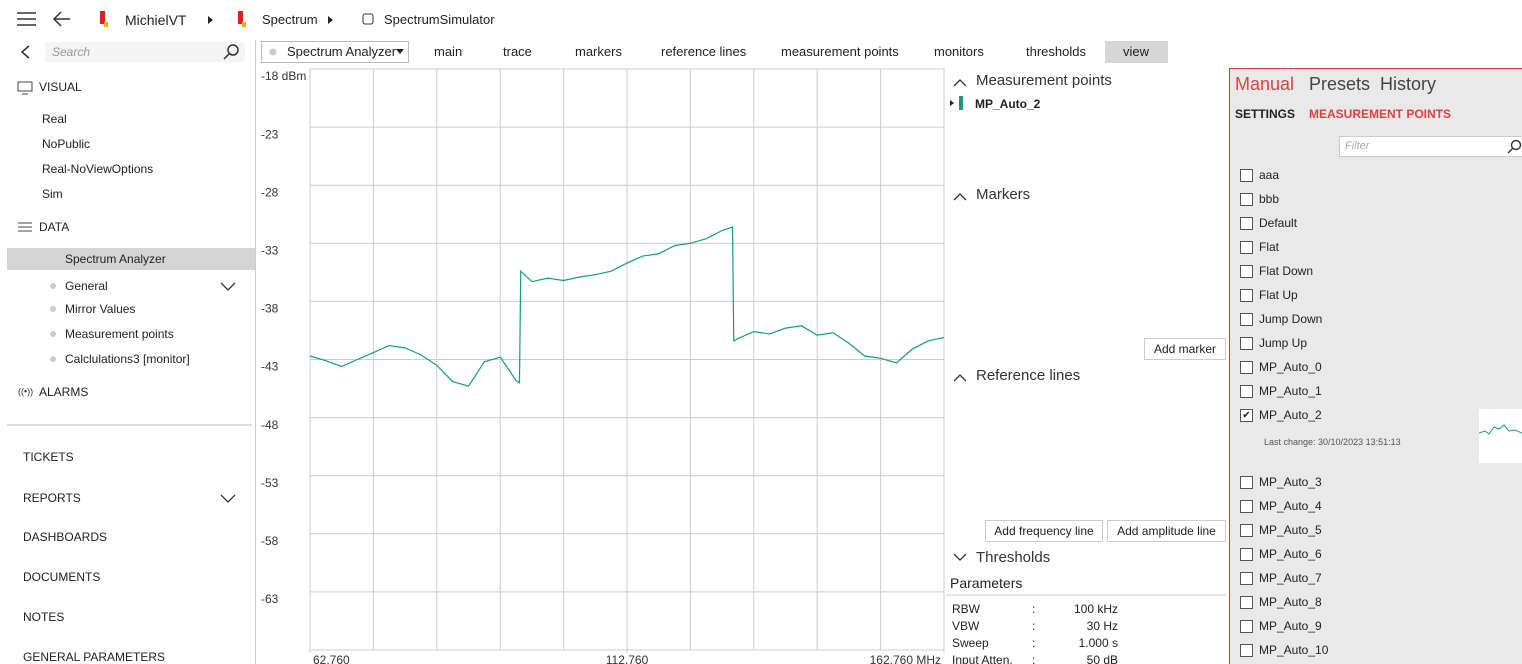 Image resolution: width=1522 pixels, height=664 pixels. I want to click on tab: markers, so click(598, 51).